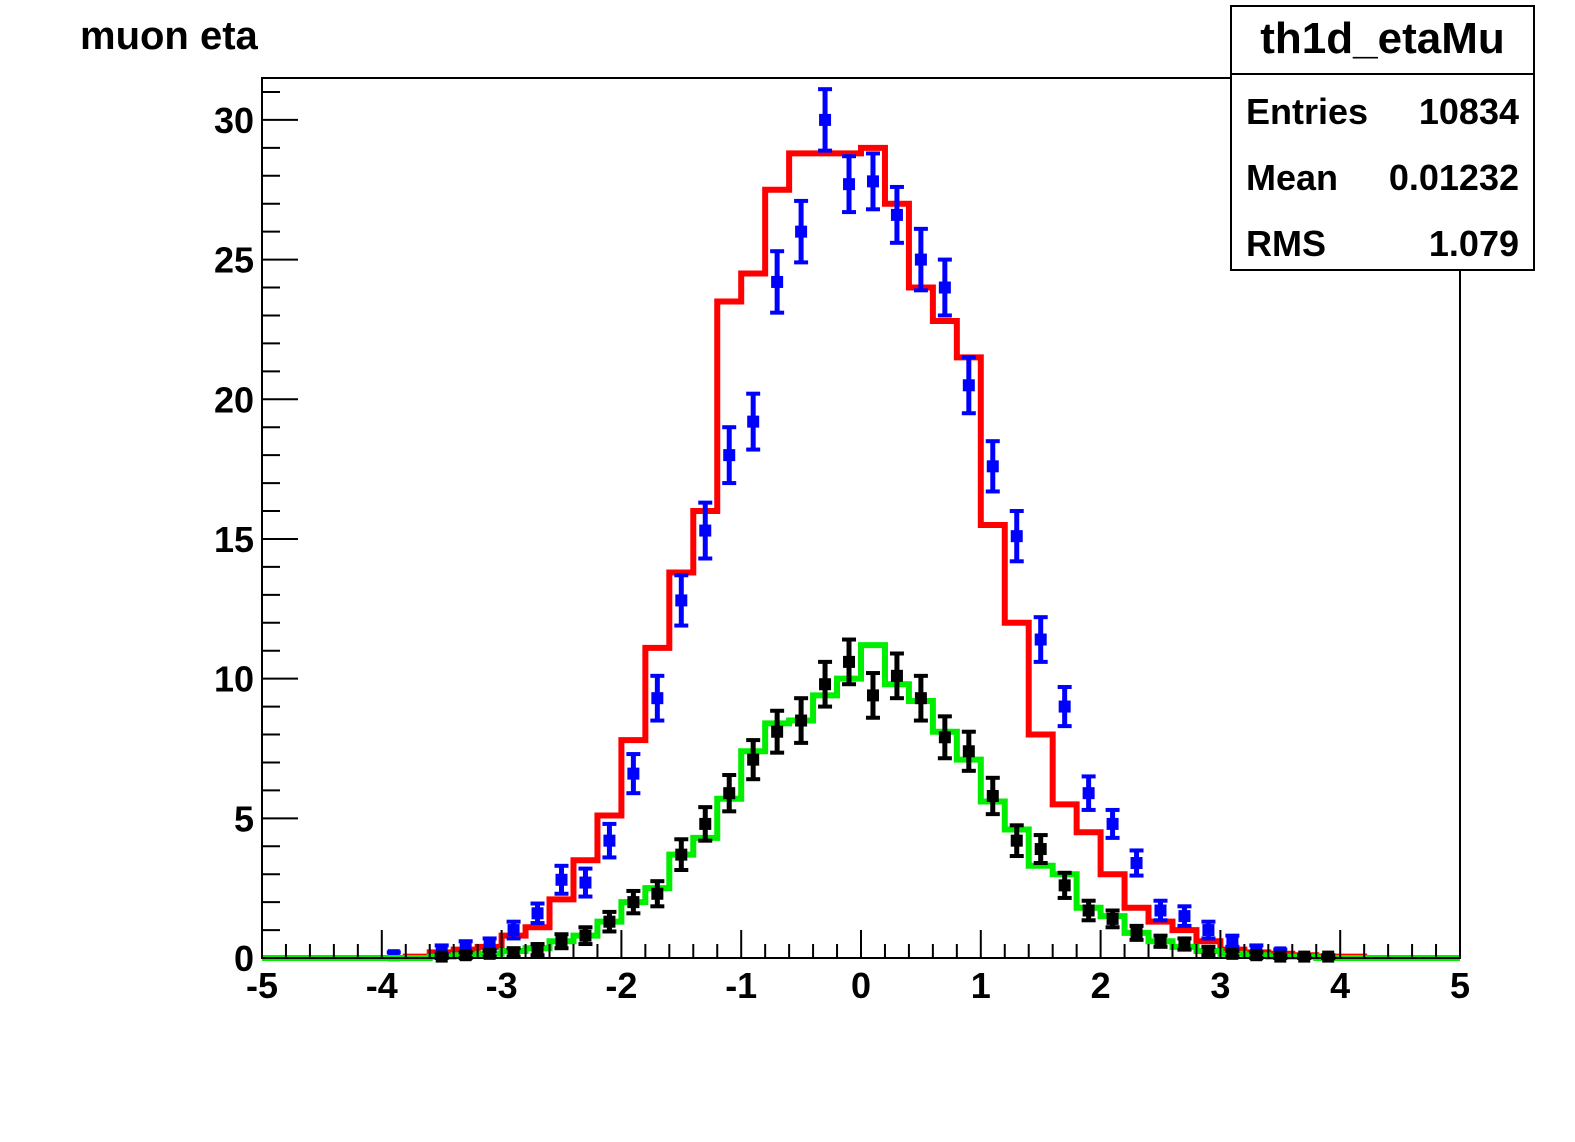 This screenshot has height=1142, width=1575. Describe the element at coordinates (262, 985) in the screenshot. I see `x-tick-label: -5` at that location.